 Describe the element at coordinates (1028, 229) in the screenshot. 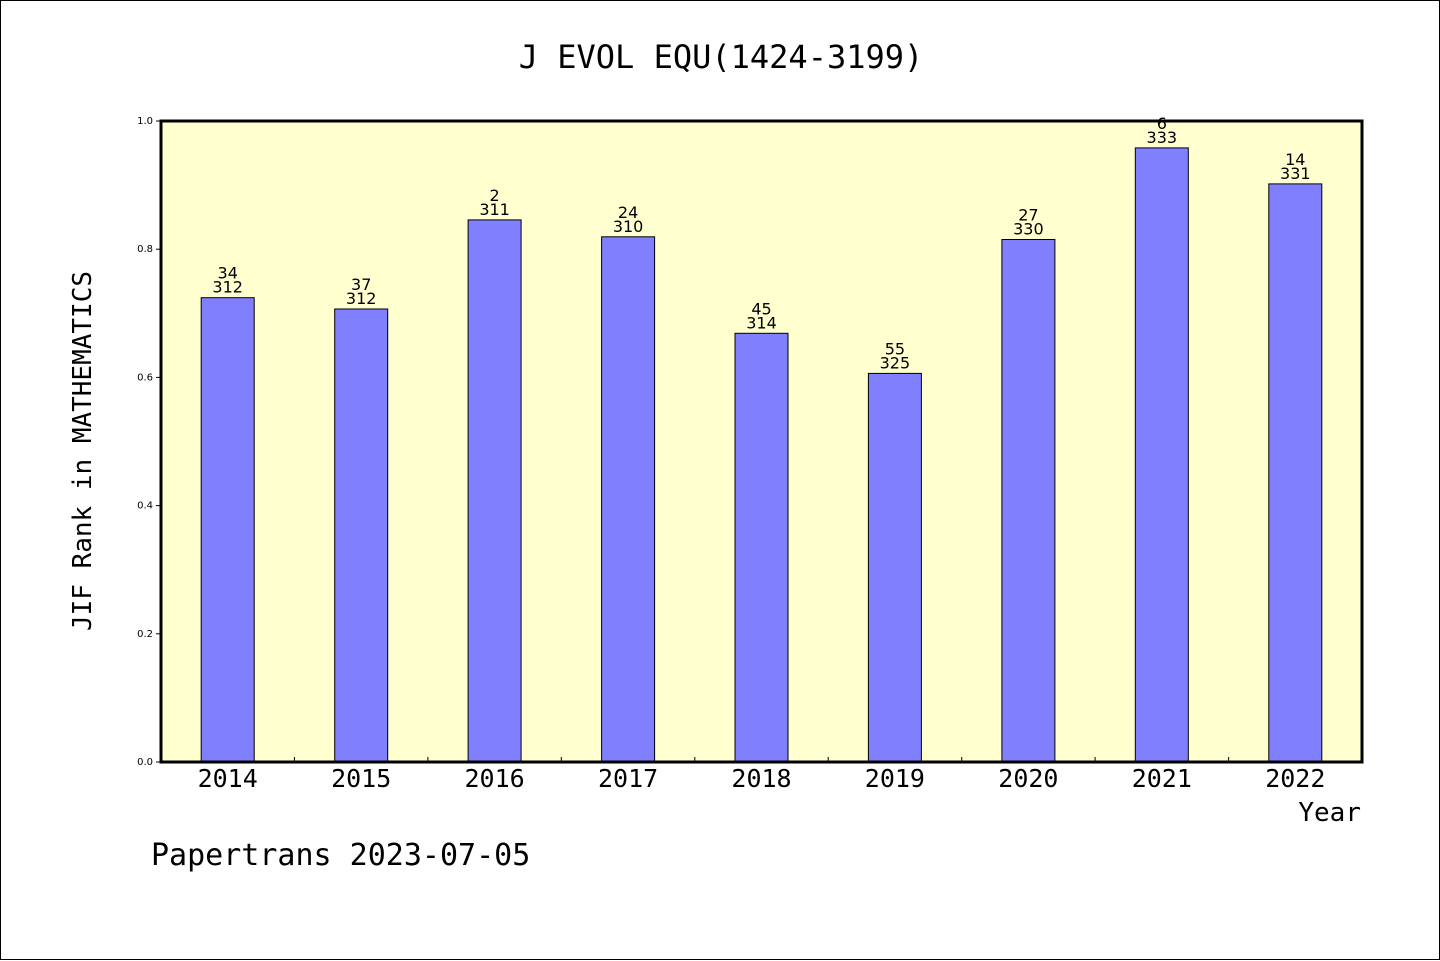

I see `bar-total-label-2020: 330` at that location.